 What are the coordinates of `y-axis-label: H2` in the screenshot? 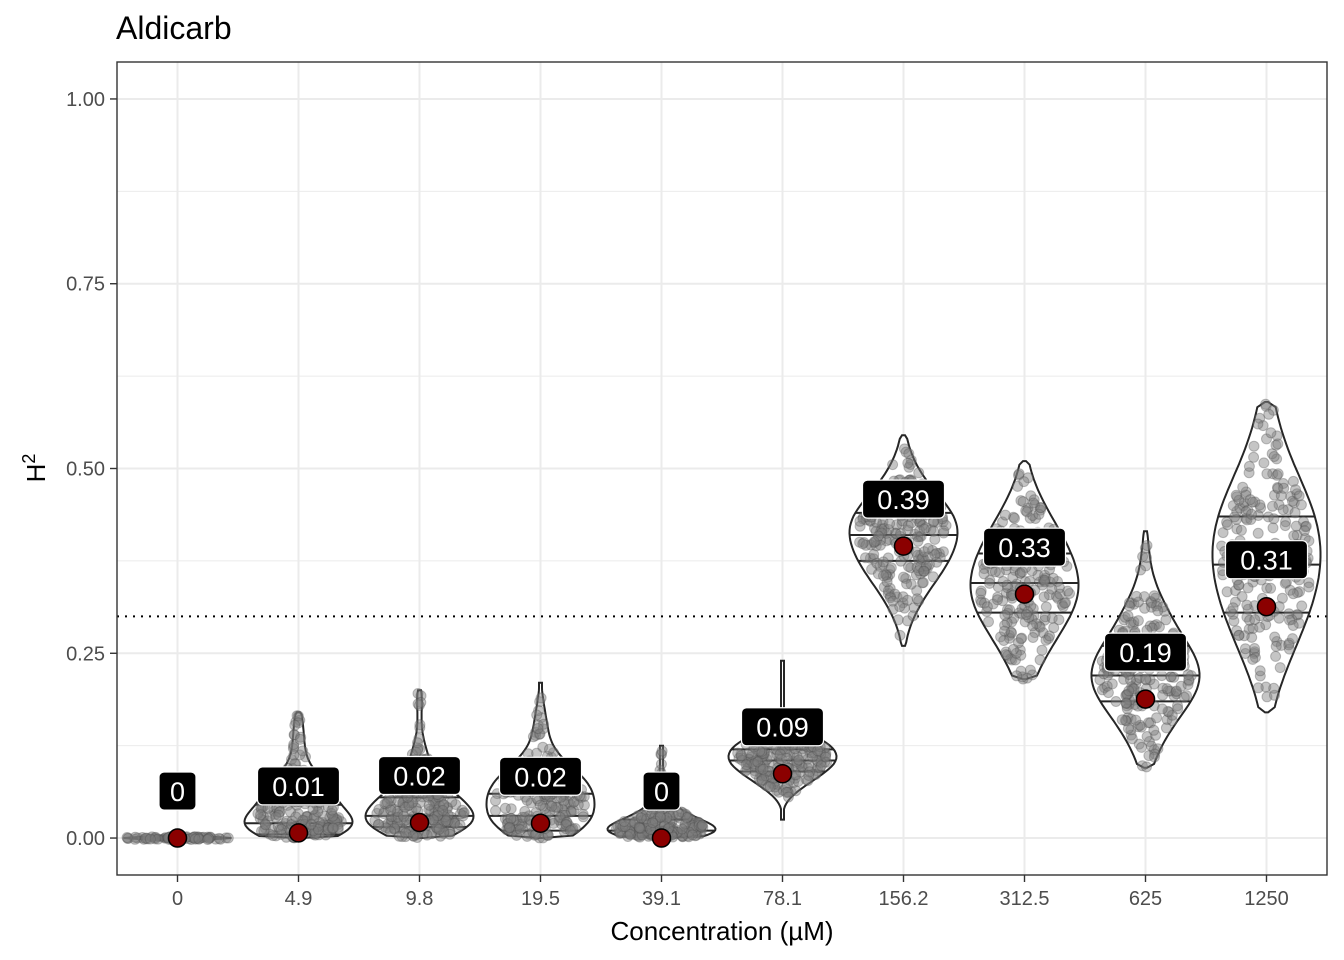 It's located at (35, 468).